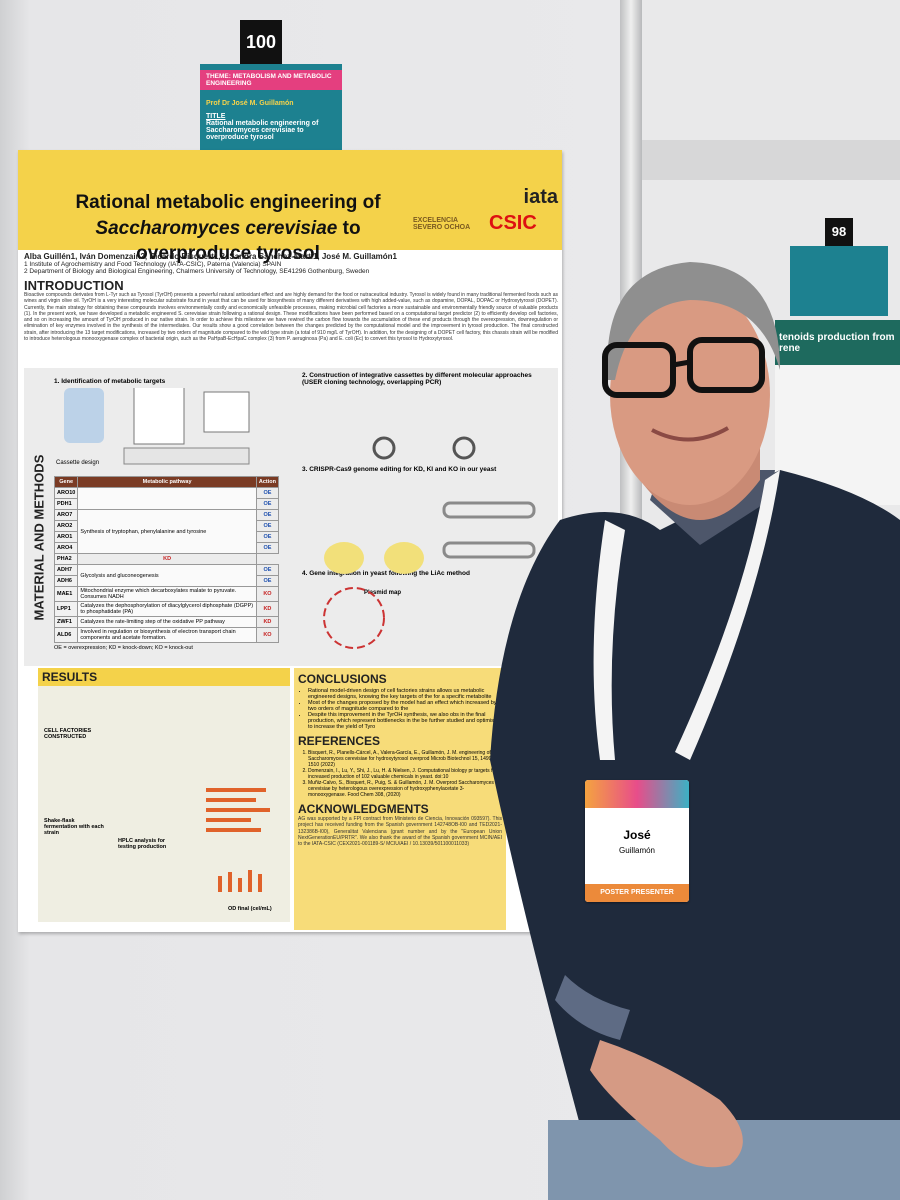  What do you see at coordinates (78, 463) in the screenshot?
I see `cassette-label: Cassette design` at bounding box center [78, 463].